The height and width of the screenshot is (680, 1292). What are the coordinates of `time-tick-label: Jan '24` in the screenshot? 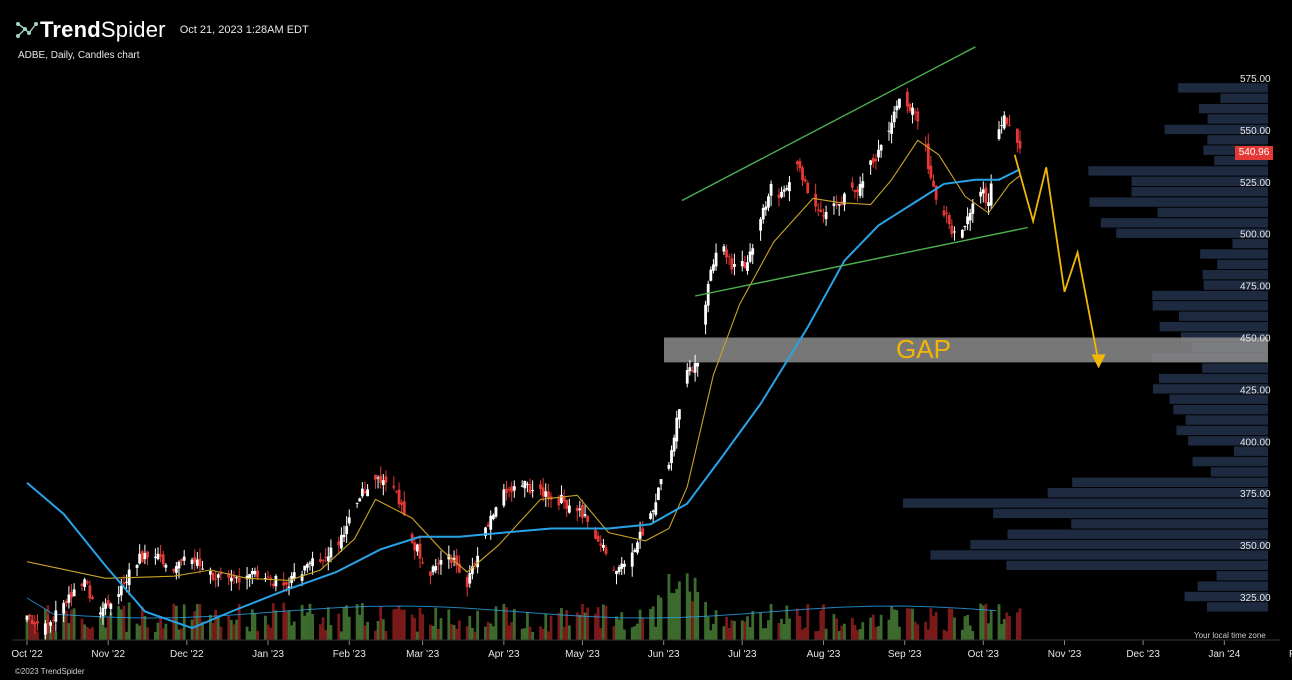 It's located at (1224, 654).